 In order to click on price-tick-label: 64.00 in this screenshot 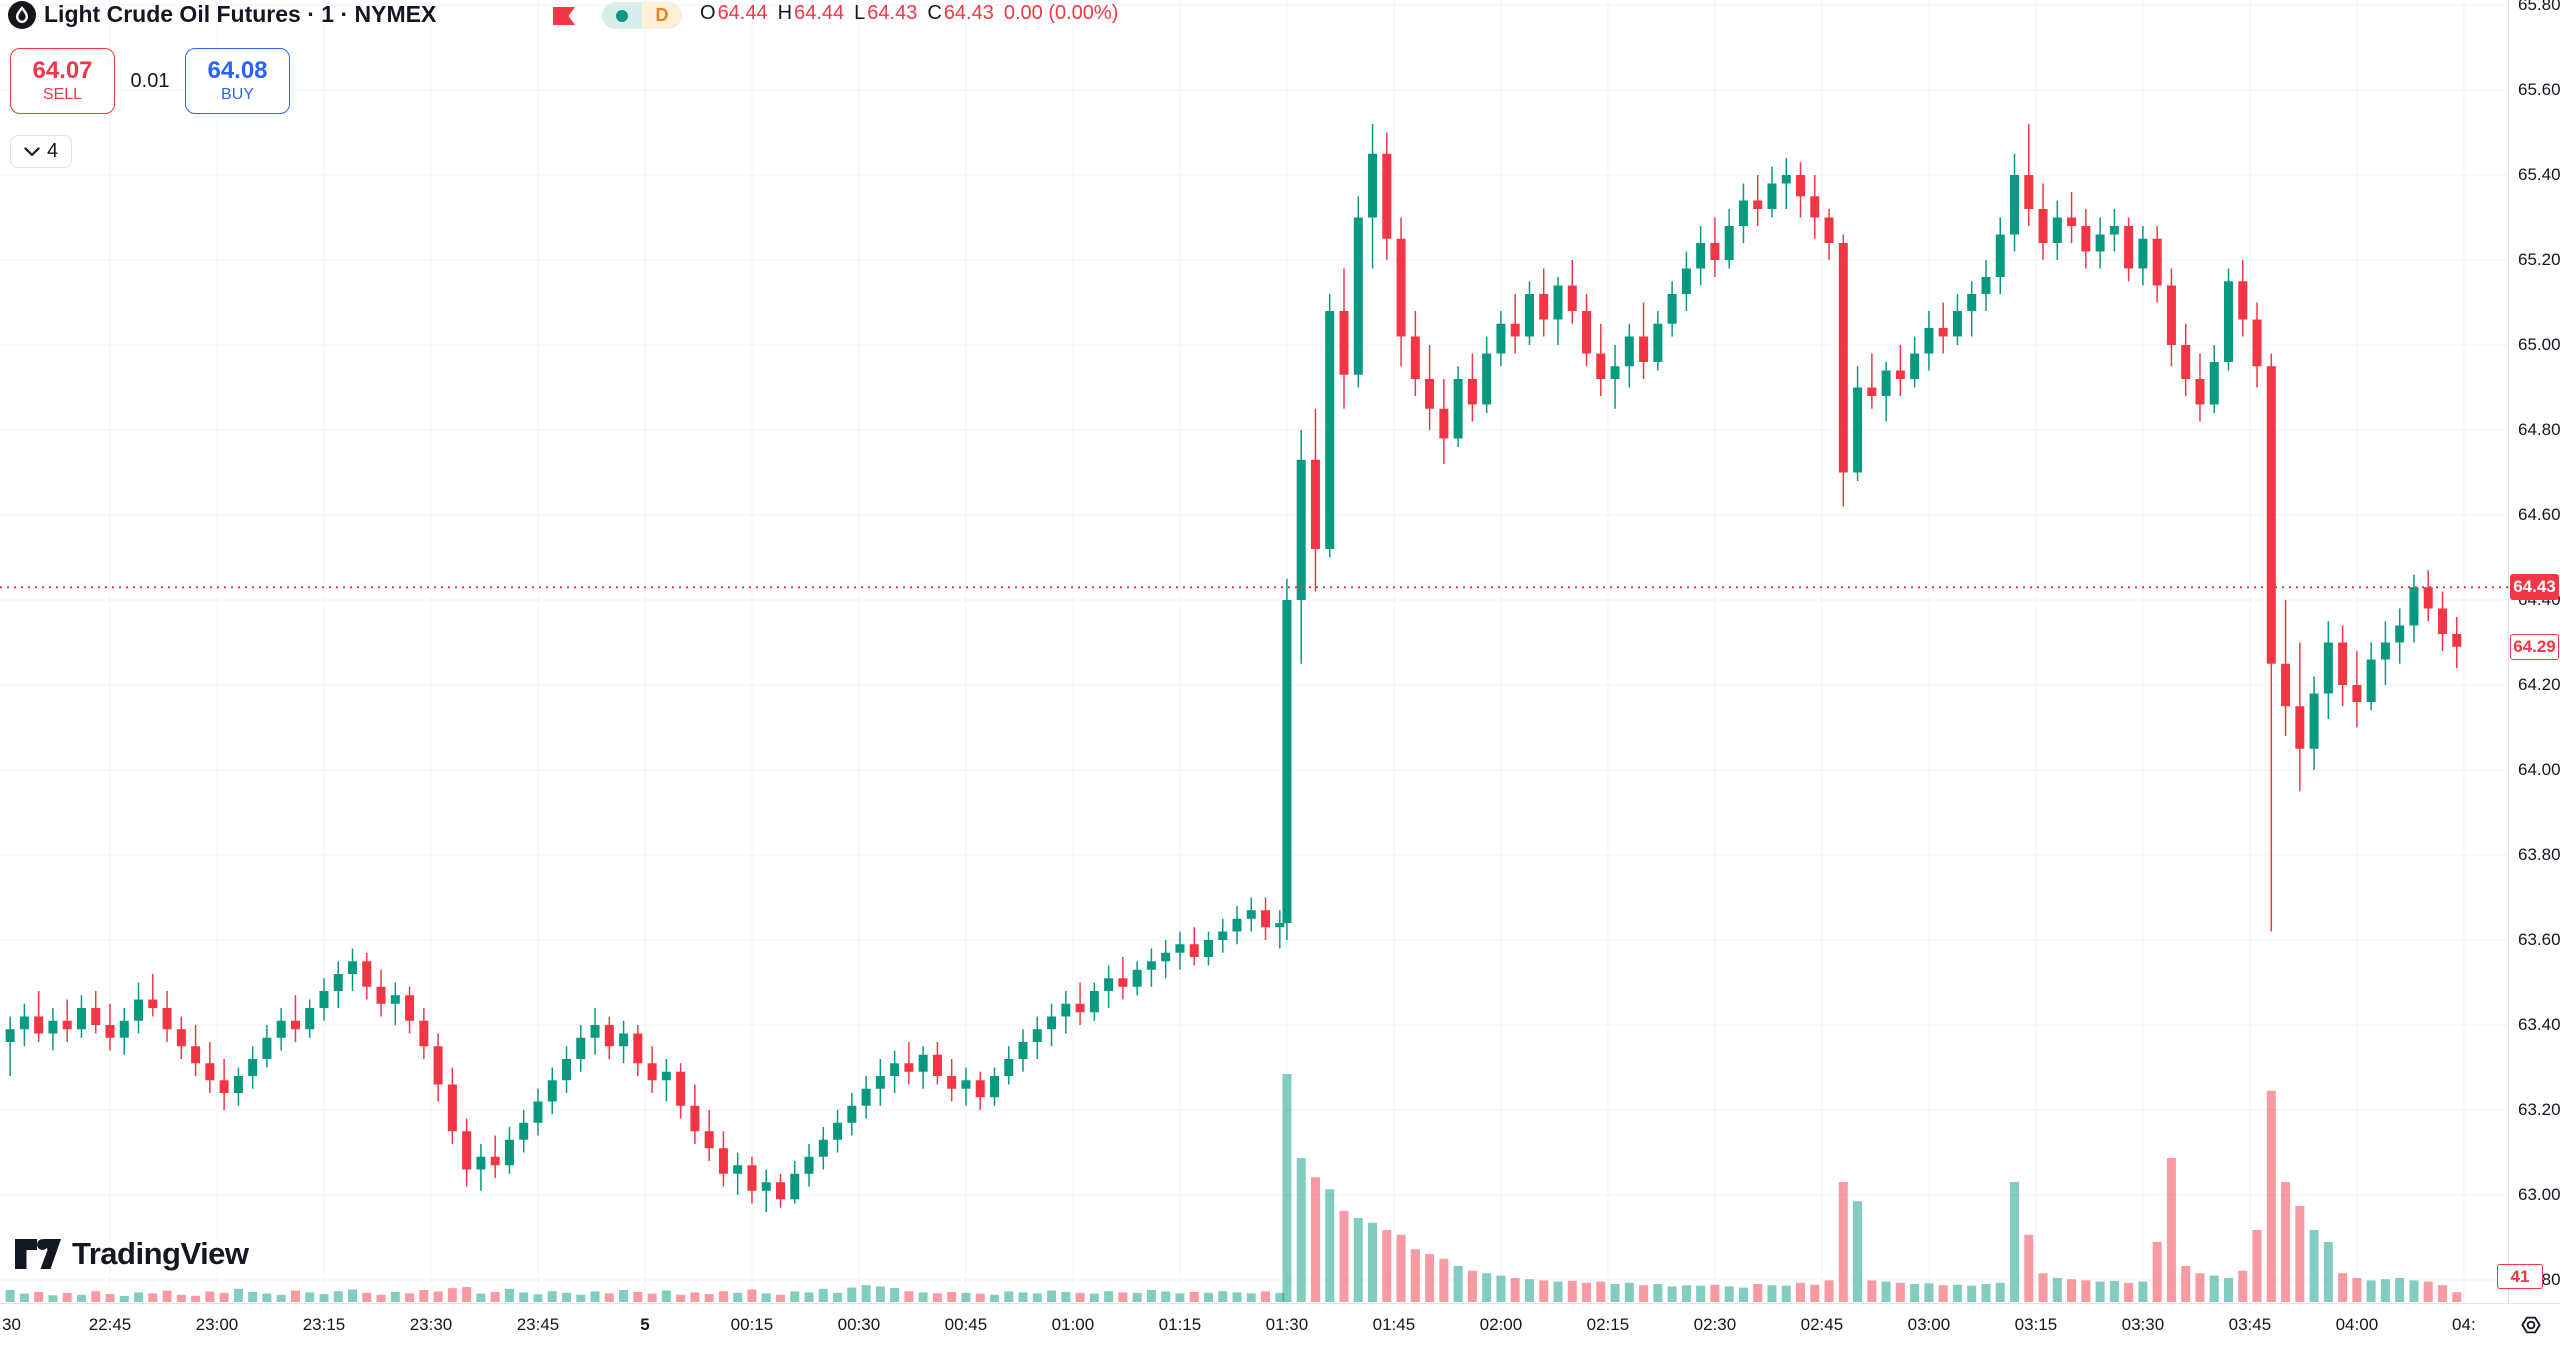, I will do `click(2539, 769)`.